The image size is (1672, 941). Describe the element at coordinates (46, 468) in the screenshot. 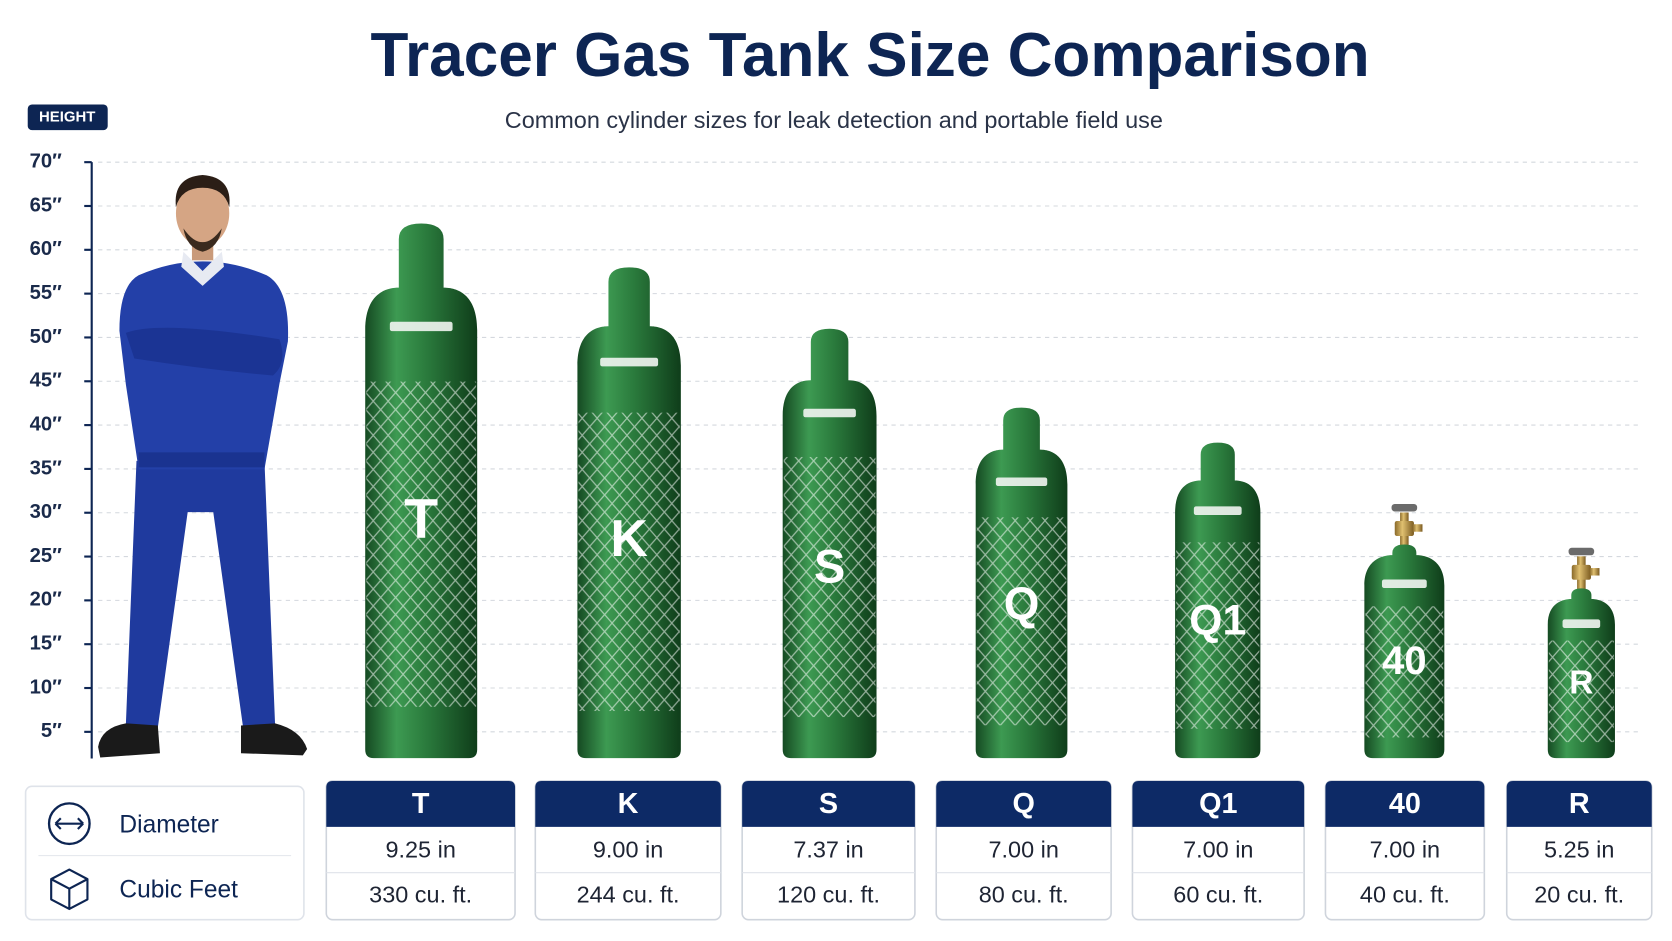

I see `y-tick-label: 35″` at that location.